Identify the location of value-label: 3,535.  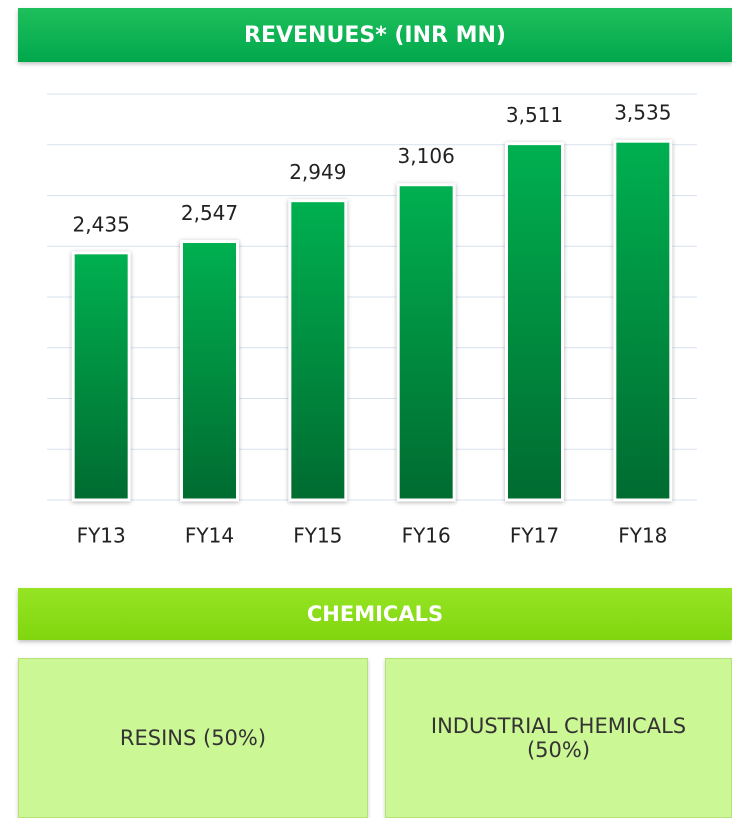
(642, 113).